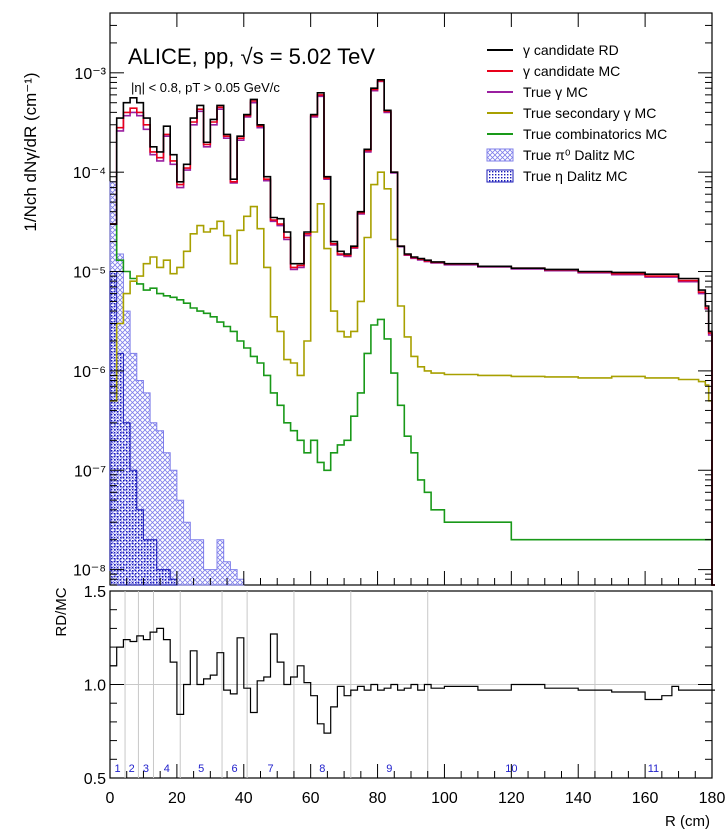  What do you see at coordinates (575, 176) in the screenshot?
I see `legend-label: True η Dalitz MC` at bounding box center [575, 176].